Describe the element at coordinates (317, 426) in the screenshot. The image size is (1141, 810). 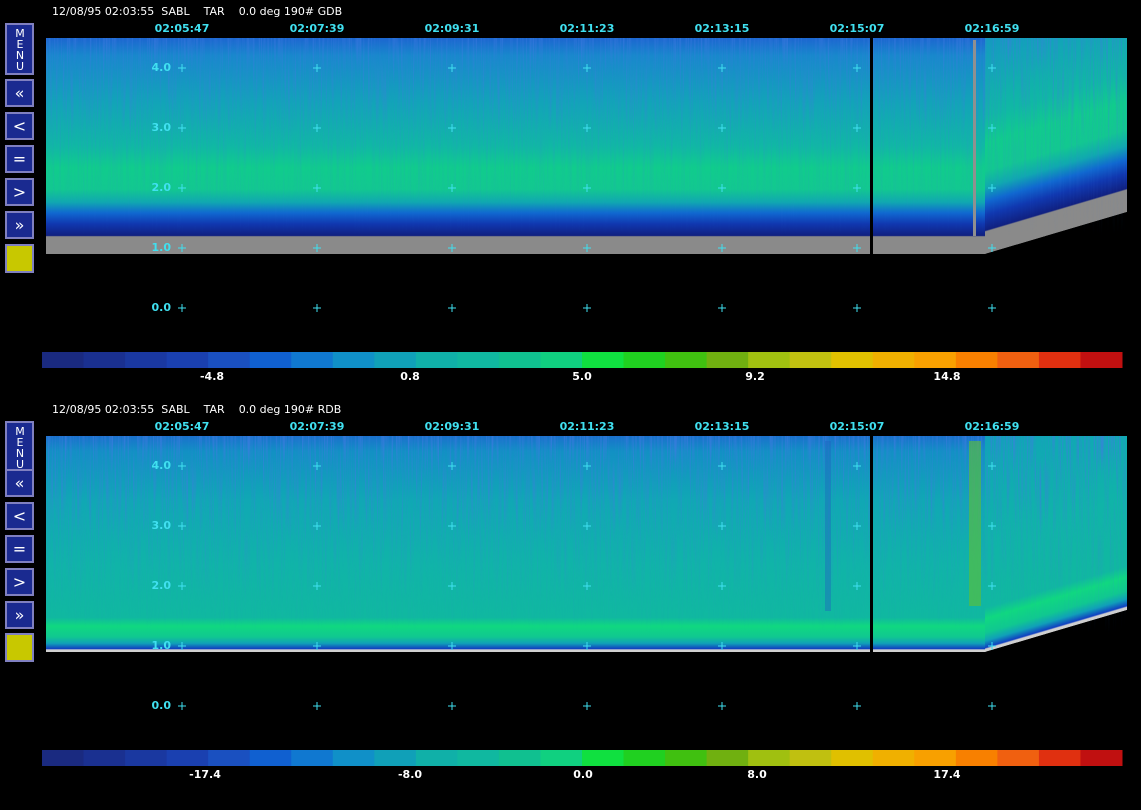
I see `time-label: 02:07:39` at that location.